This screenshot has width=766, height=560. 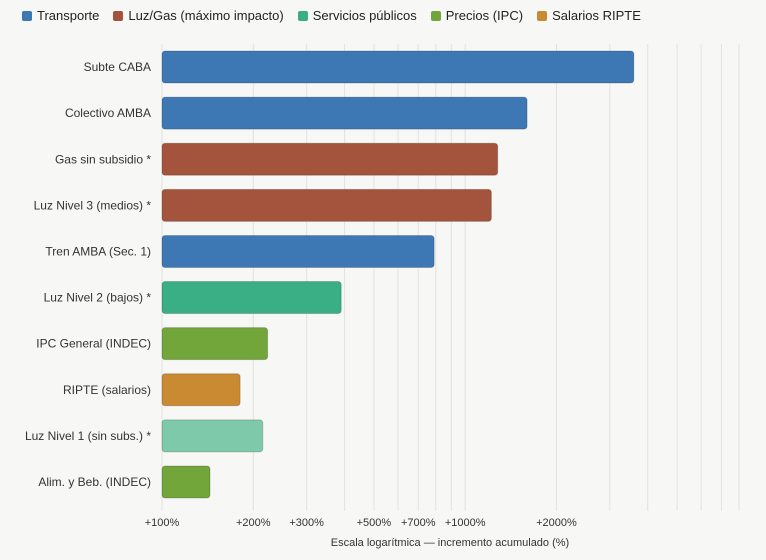 I want to click on category-label: Alim. y Beb. (INDEC), so click(x=94, y=482).